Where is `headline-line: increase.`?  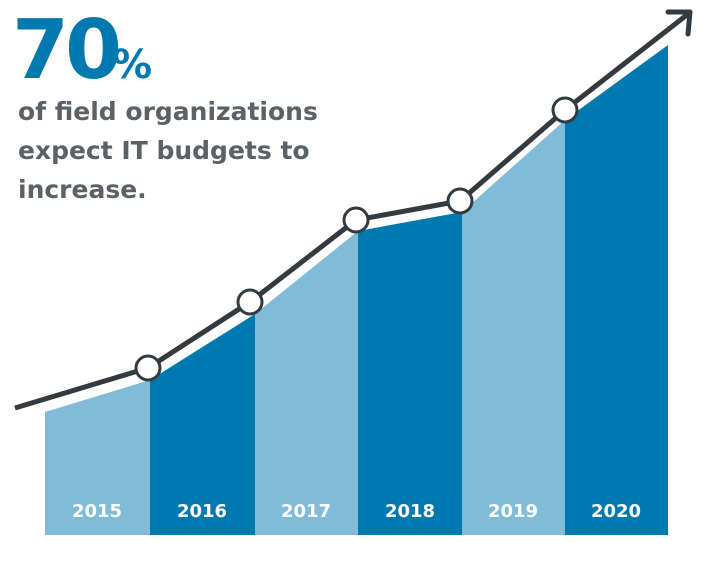
headline-line: increase. is located at coordinates (82, 189).